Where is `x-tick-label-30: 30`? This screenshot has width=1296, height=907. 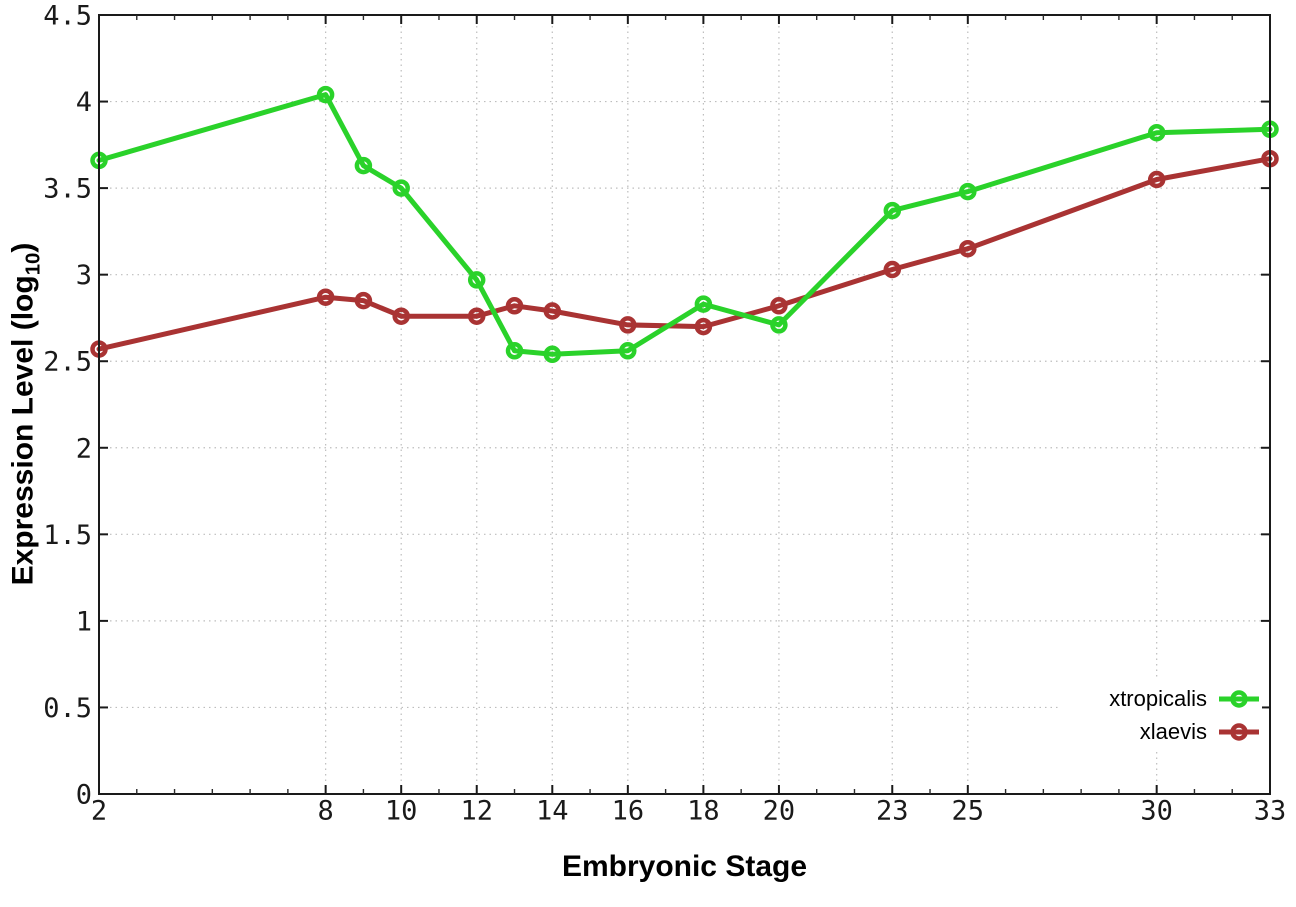 x-tick-label-30: 30 is located at coordinates (1156, 811).